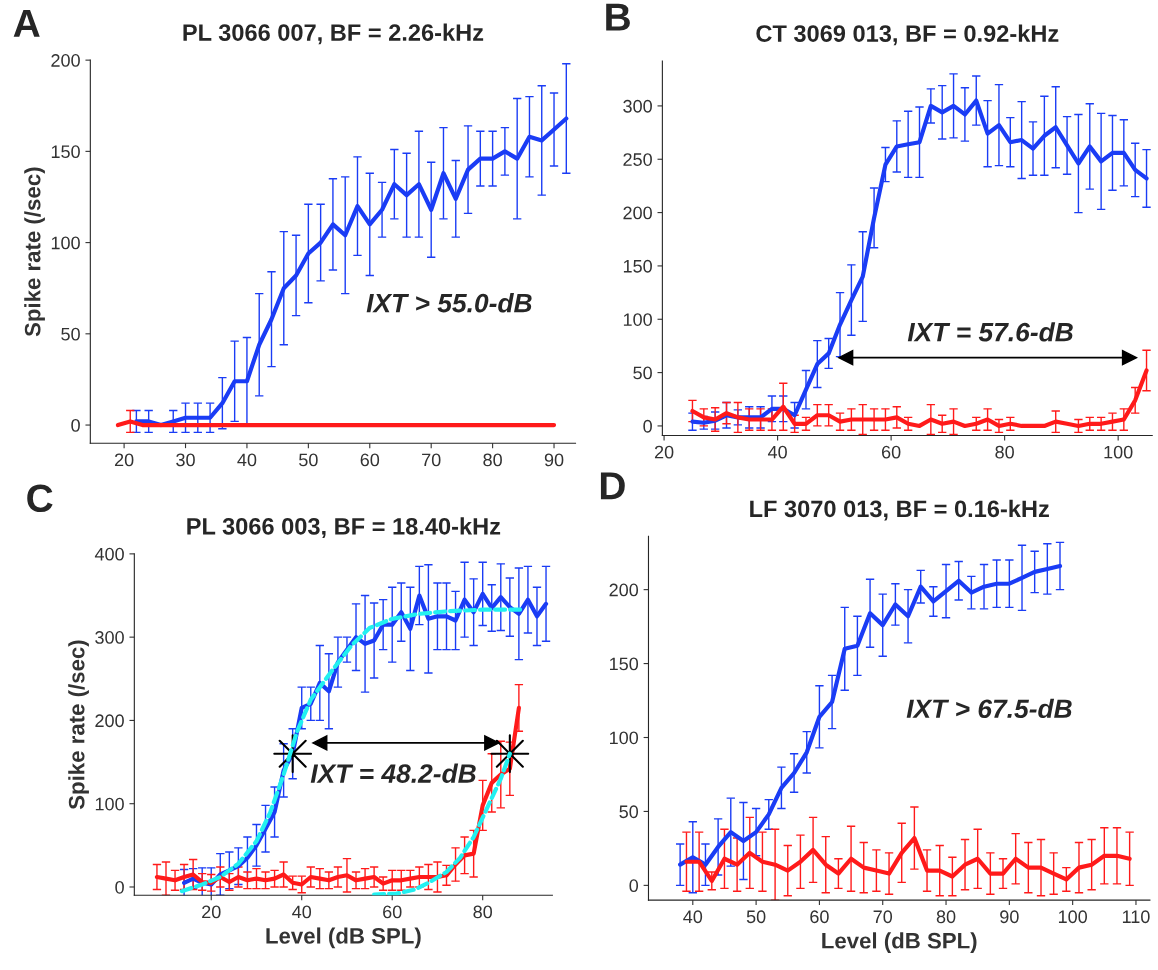  I want to click on chart-title: PL 3066 007, BF = 2.26-kHz, so click(333, 34).